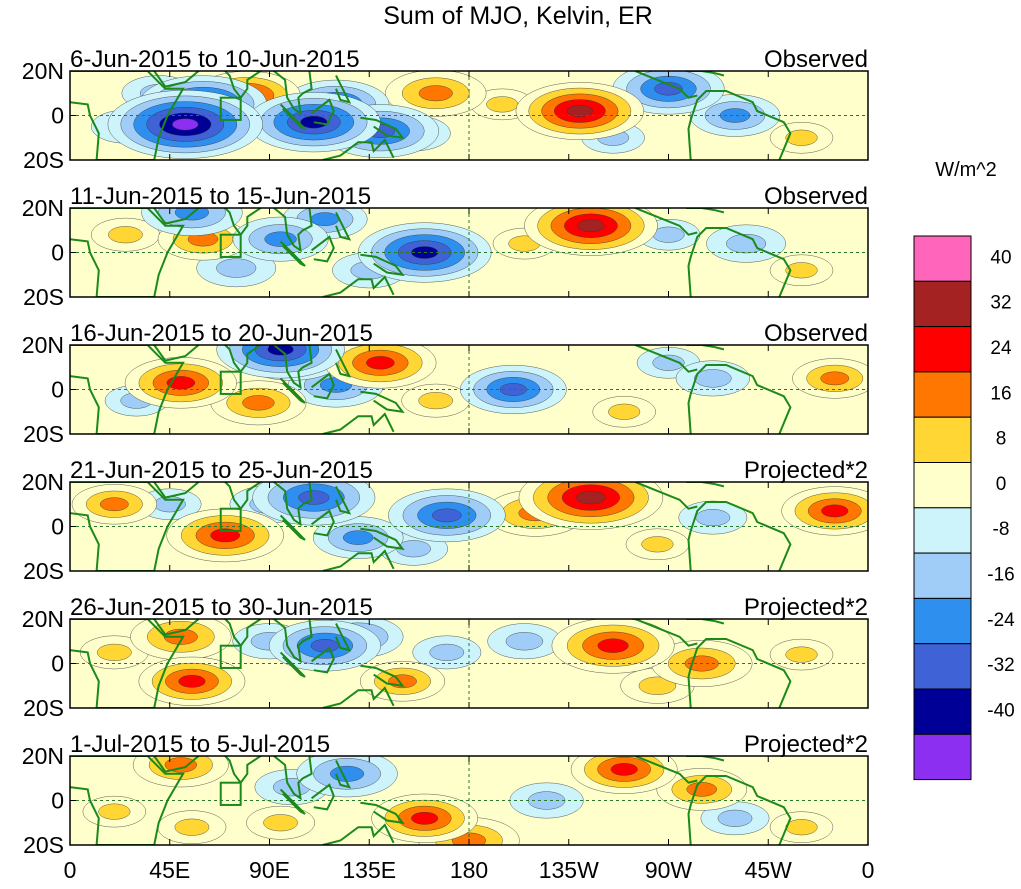 Image resolution: width=1021 pixels, height=889 pixels. What do you see at coordinates (1000, 665) in the screenshot?
I see `colorbar-level-label: -32` at bounding box center [1000, 665].